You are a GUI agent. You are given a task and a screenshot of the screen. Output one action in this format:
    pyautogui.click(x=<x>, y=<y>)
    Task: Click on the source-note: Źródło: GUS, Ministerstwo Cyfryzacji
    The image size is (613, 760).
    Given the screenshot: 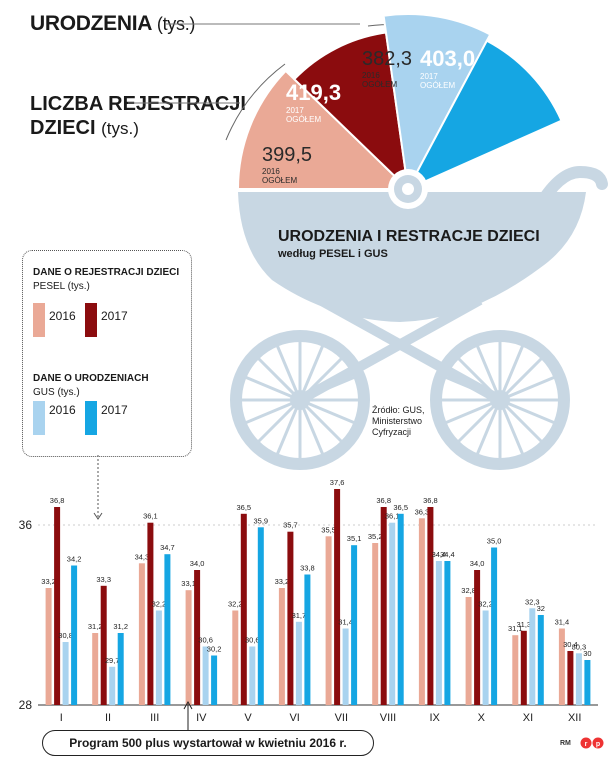 What is the action you would take?
    pyautogui.click(x=398, y=421)
    